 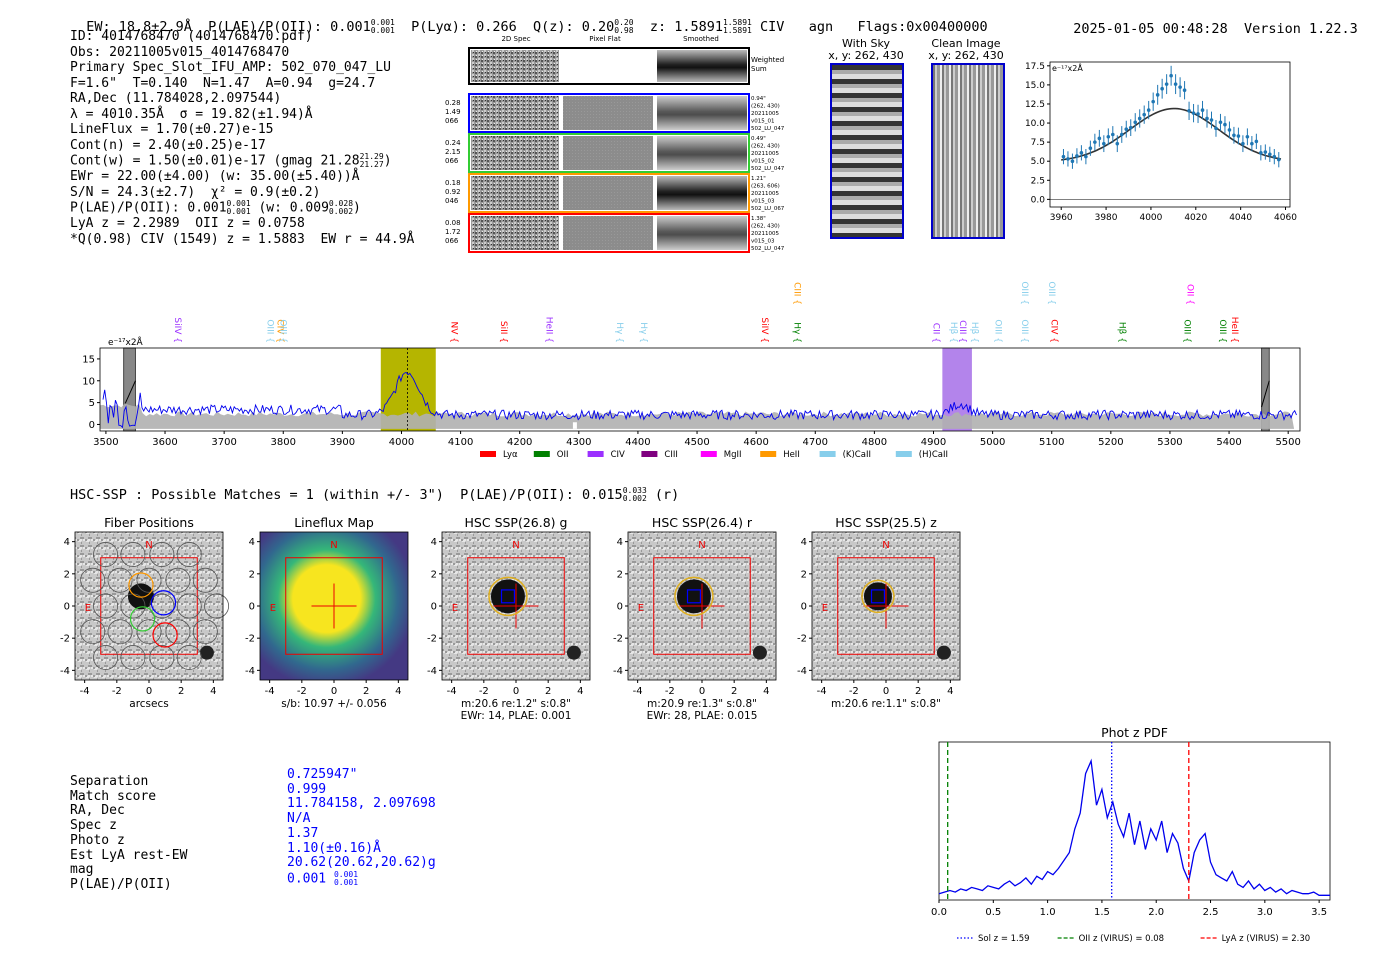 What do you see at coordinates (1134, 827) in the screenshot?
I see `pdf-curve` at bounding box center [1134, 827].